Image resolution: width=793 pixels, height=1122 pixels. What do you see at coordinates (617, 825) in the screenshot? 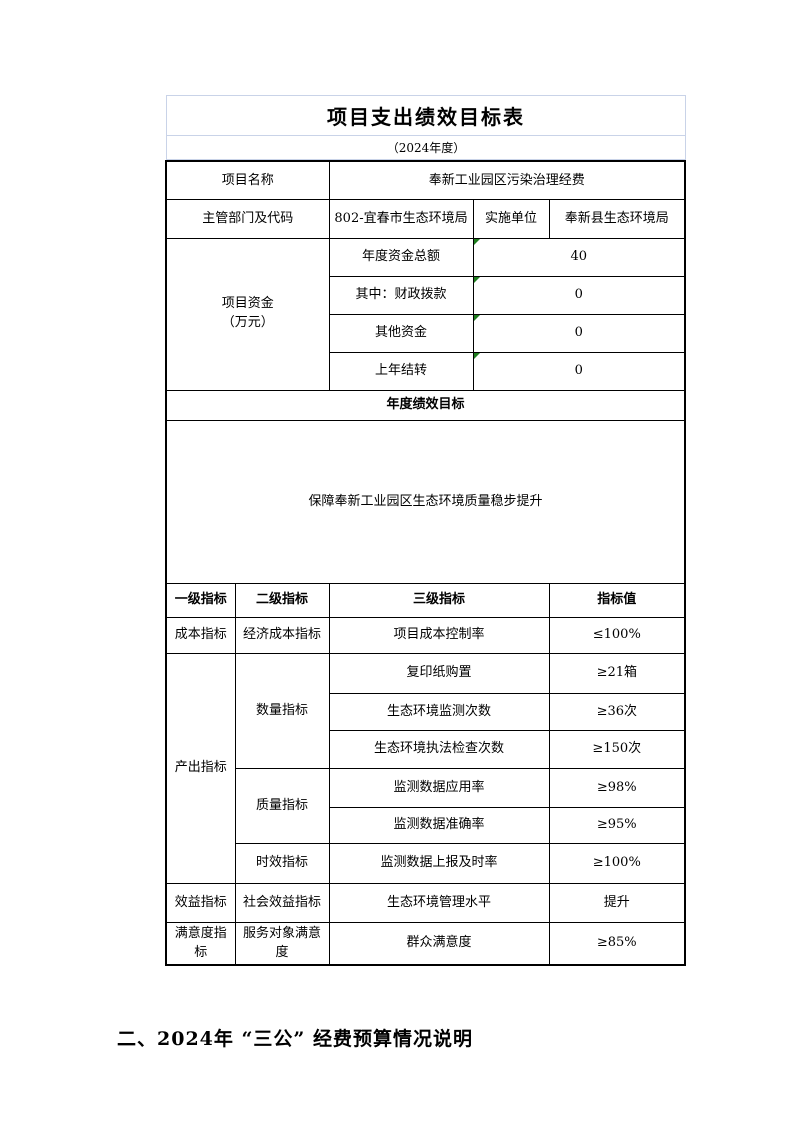
I see `indicator-value: ≥95%` at bounding box center [617, 825].